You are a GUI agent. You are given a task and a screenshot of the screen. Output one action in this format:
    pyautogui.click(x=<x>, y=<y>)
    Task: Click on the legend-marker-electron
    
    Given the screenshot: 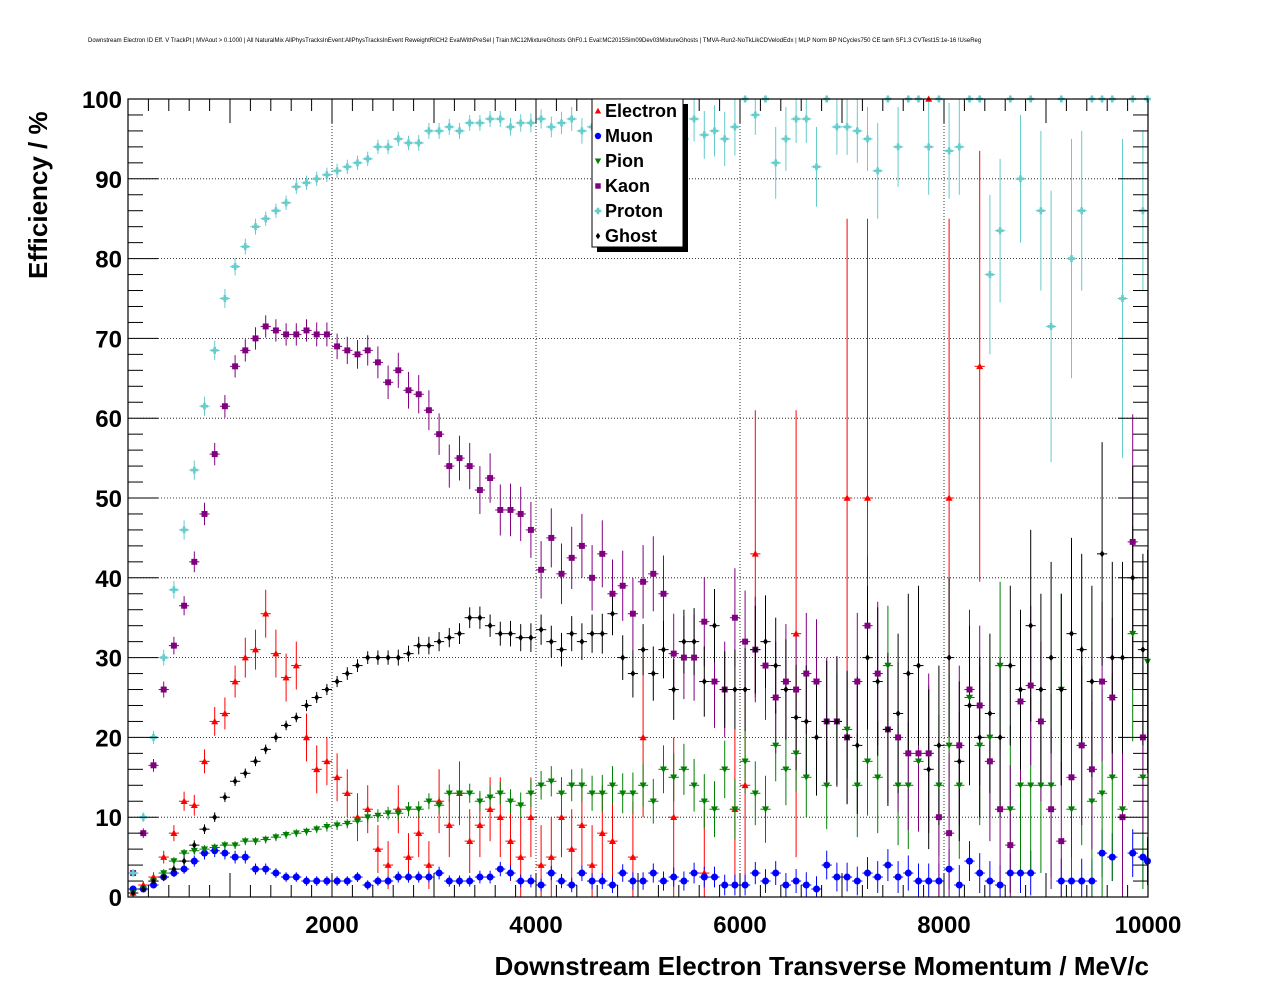 What is the action you would take?
    pyautogui.click(x=598, y=110)
    